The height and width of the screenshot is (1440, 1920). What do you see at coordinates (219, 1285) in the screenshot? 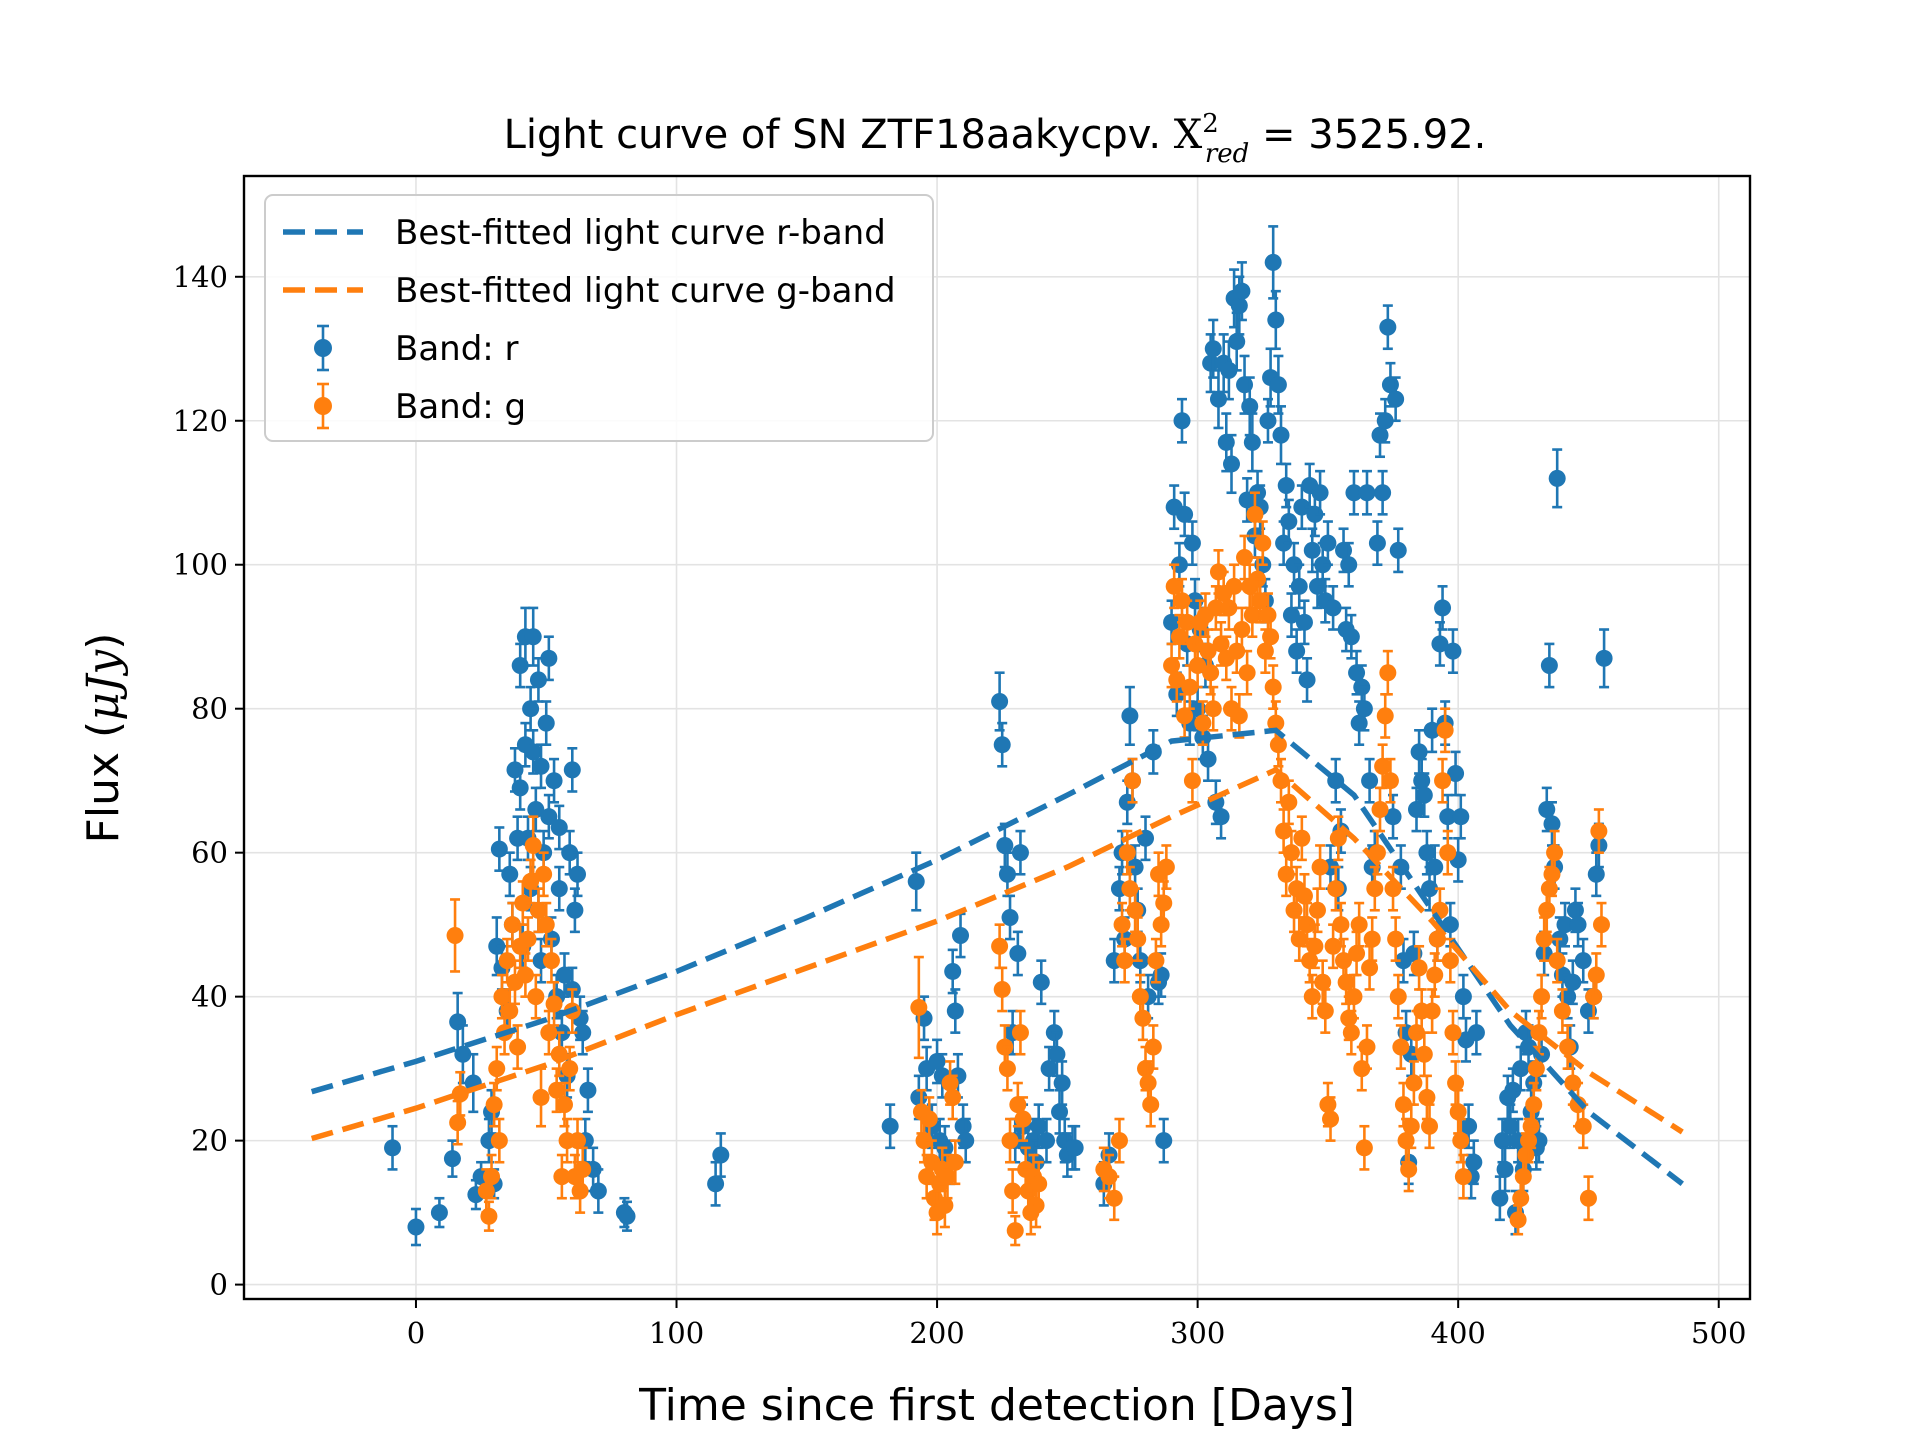
I see `y-tick-label: 0` at bounding box center [219, 1285].